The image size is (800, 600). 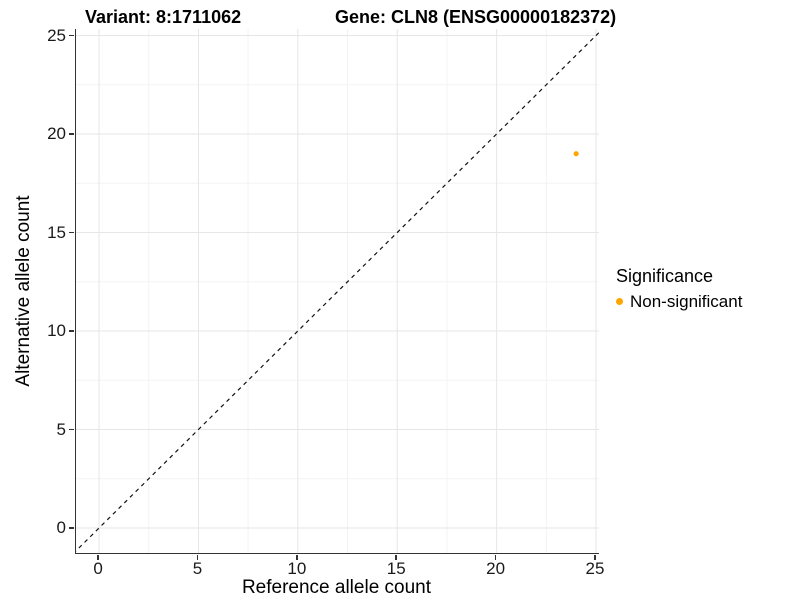 I want to click on legend: Significance Non-significant, so click(x=679, y=288).